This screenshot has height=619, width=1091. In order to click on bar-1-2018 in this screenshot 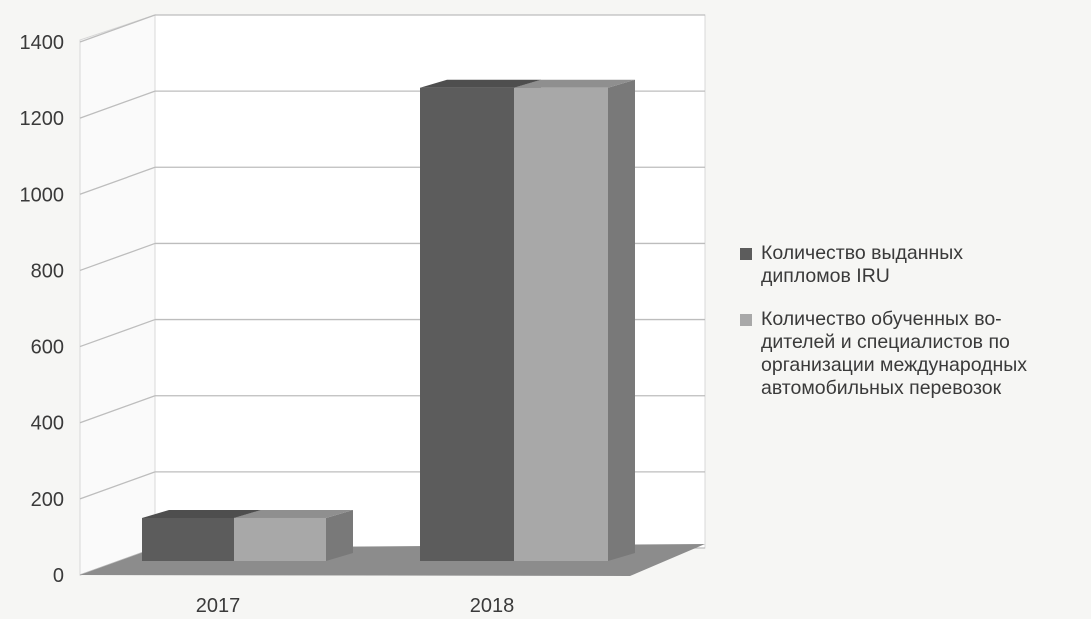, I will do `click(574, 320)`.